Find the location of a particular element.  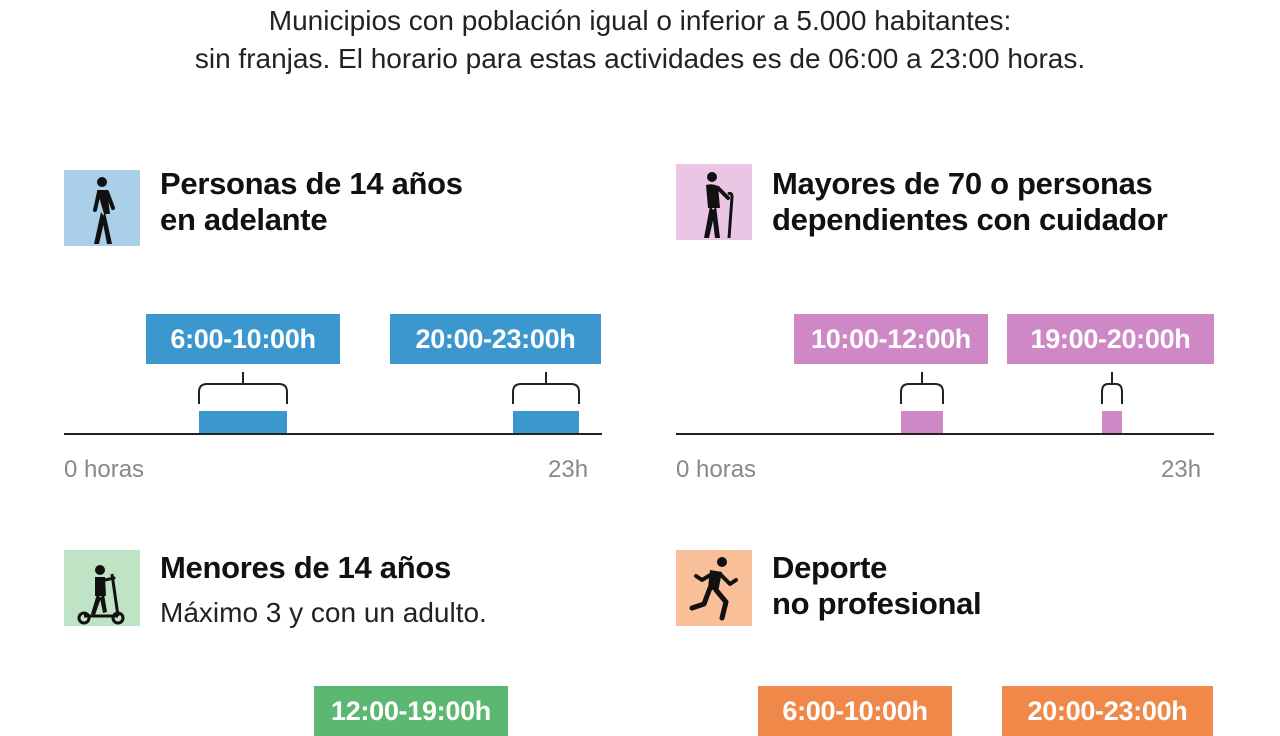

running-person-icon is located at coordinates (714, 588).